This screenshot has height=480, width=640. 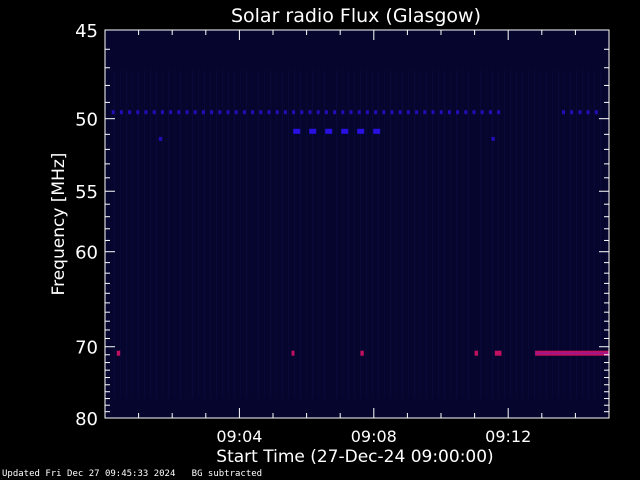 What do you see at coordinates (86, 348) in the screenshot?
I see `y-tick-label: 70` at bounding box center [86, 348].